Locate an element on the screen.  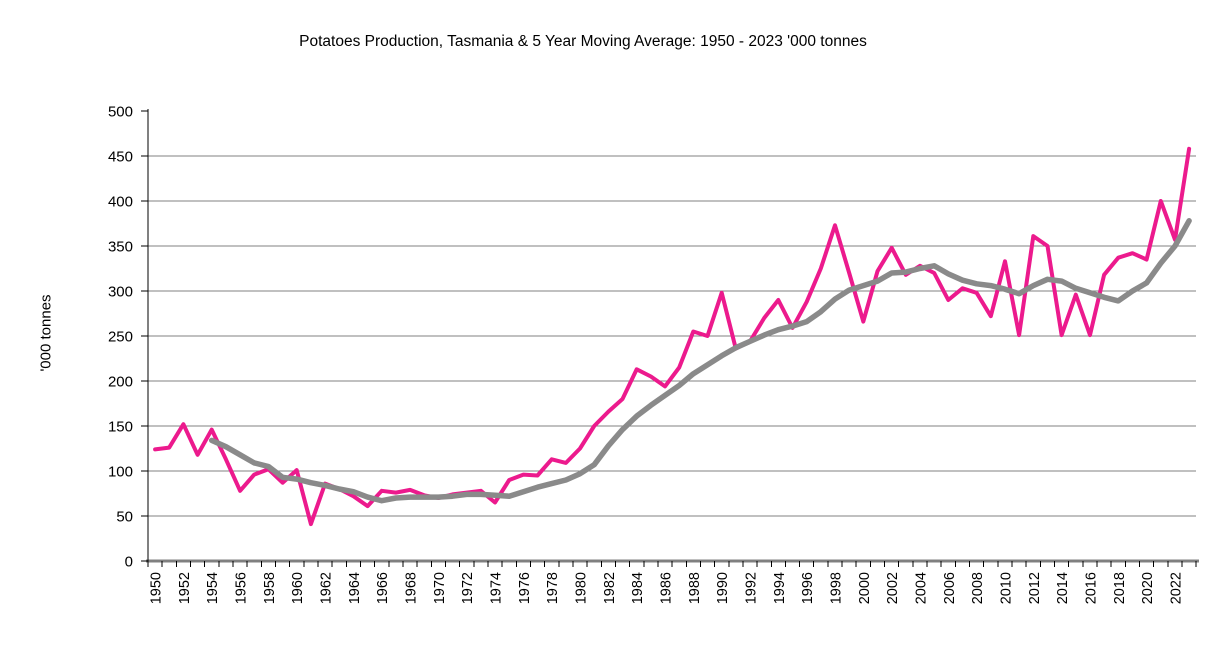
x-tick-label: 2012 is located at coordinates (1035, 588).